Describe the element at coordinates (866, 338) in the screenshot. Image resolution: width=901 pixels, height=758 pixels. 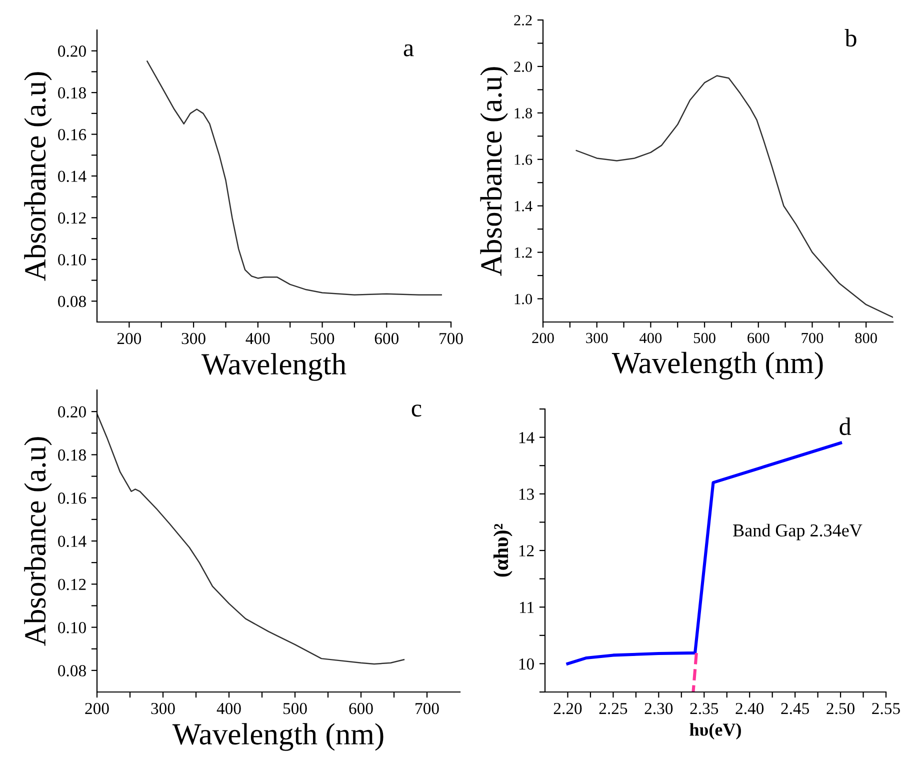
I see `x-tick-label: 800` at that location.